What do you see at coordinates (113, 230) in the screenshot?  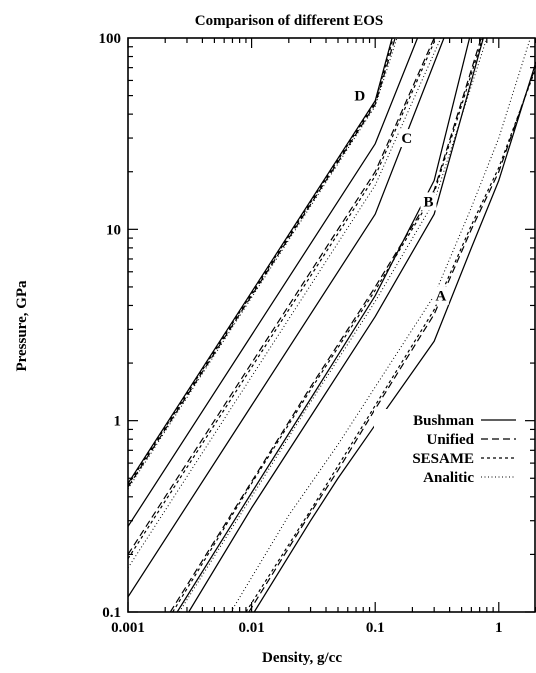 I see `y-tick-label: 10` at bounding box center [113, 230].